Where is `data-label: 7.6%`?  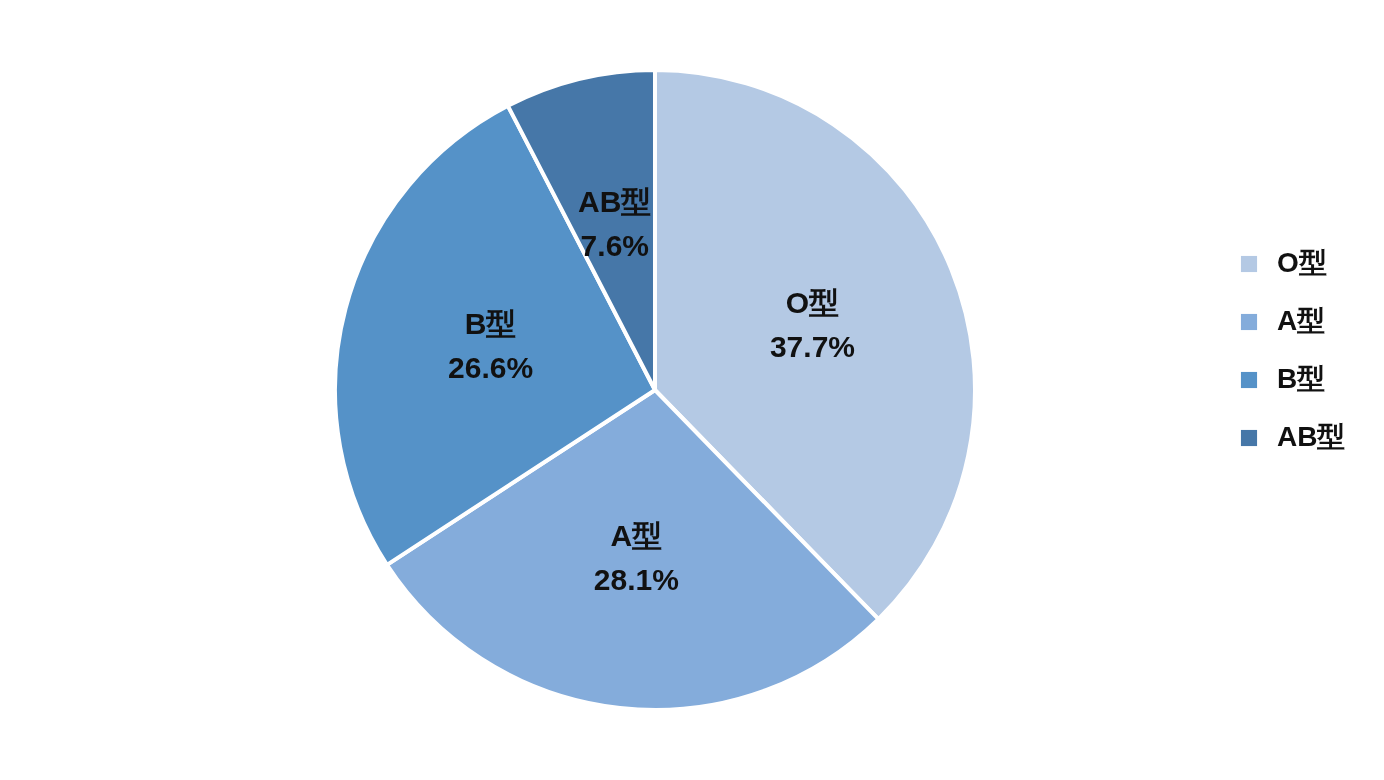
data-label: 7.6% is located at coordinates (614, 245).